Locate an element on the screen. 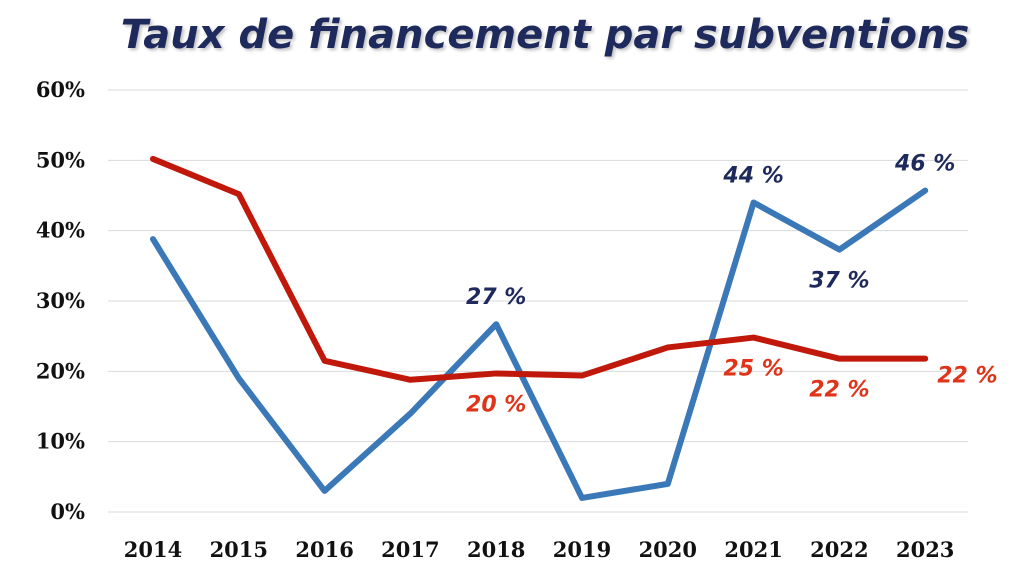 Image resolution: width=1024 pixels, height=575 pixels. x-tick-label: 2018 is located at coordinates (496, 549).